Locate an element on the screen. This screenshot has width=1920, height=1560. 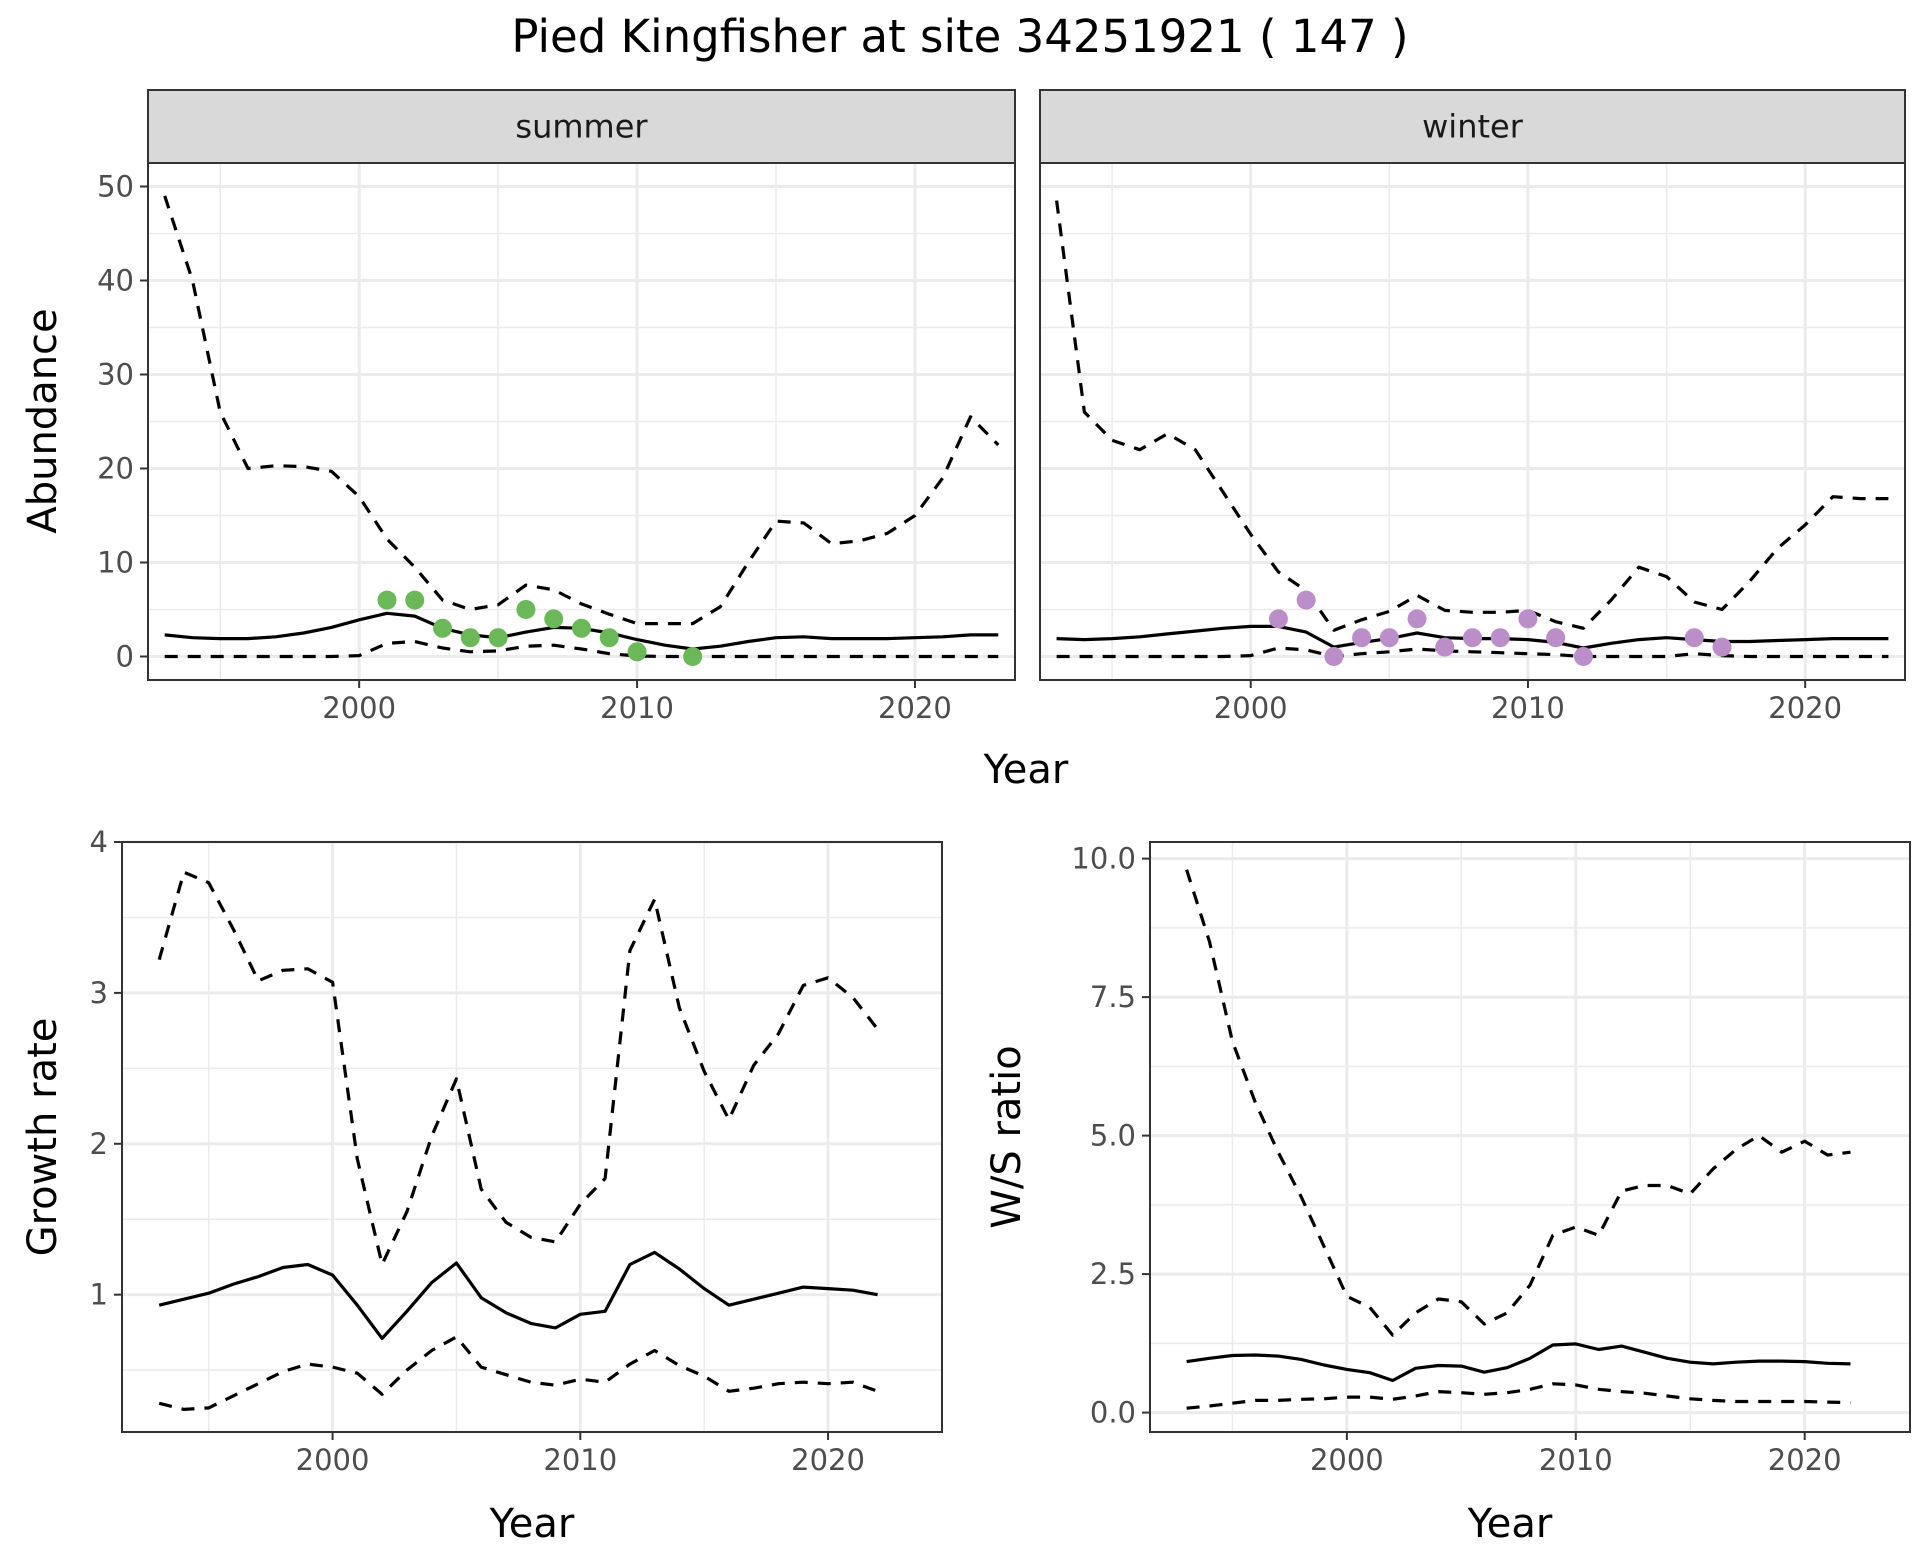
y-tick-label: 10 is located at coordinates (115, 563).